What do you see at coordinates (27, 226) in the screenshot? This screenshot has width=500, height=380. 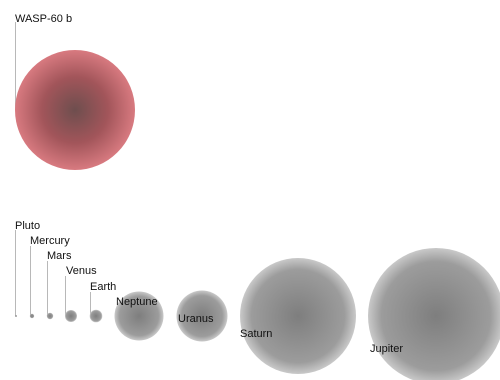 I see `pluto-label: Pluto` at bounding box center [27, 226].